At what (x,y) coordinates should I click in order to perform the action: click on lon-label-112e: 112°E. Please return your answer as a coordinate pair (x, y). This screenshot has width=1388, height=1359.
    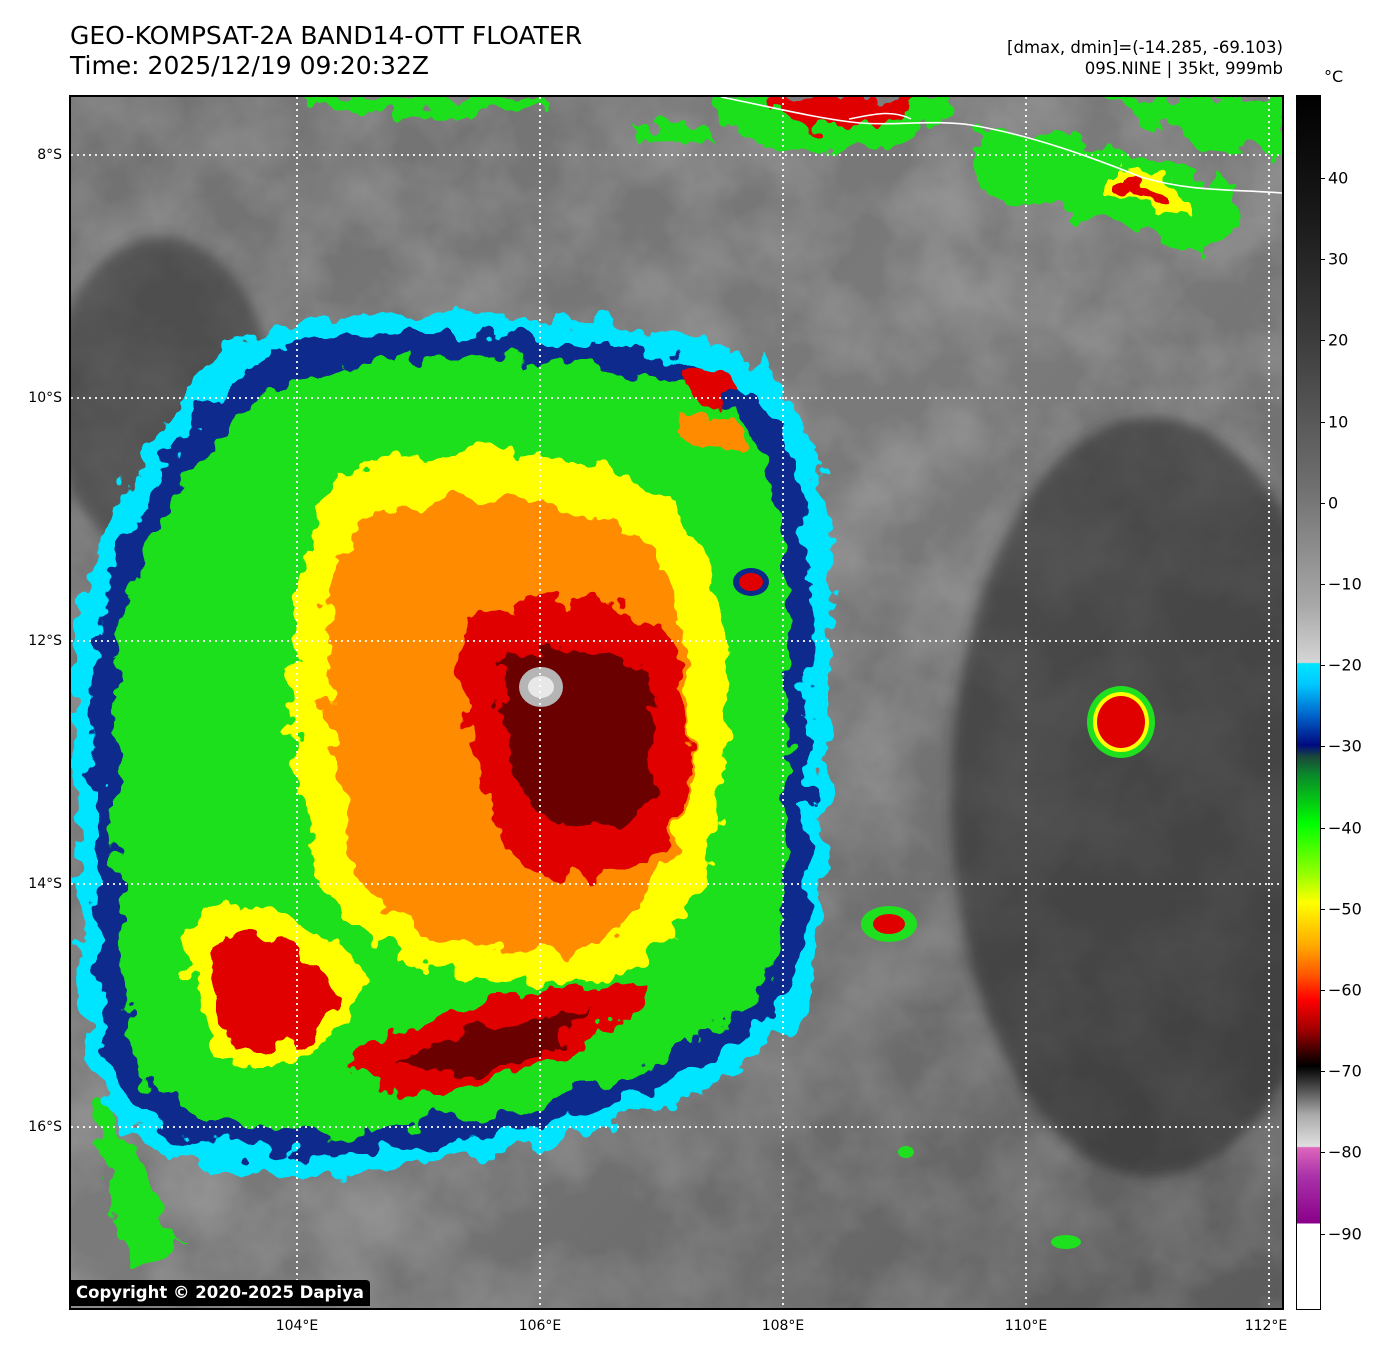
    Looking at the image, I should click on (1266, 1326).